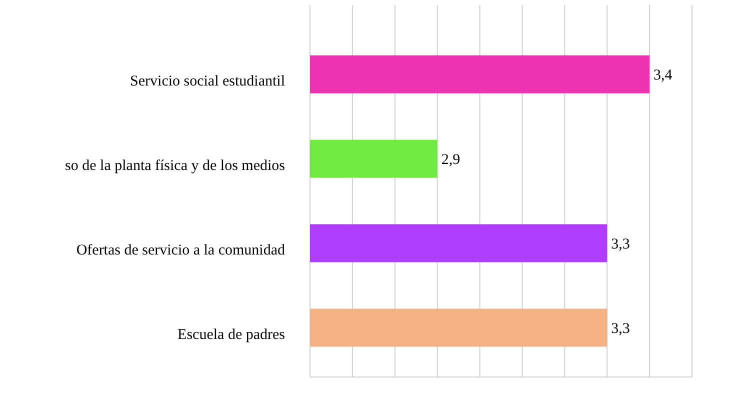 The height and width of the screenshot is (402, 743). I want to click on y-tick-label: Ofertas de servicio a la comunidad, so click(181, 250).